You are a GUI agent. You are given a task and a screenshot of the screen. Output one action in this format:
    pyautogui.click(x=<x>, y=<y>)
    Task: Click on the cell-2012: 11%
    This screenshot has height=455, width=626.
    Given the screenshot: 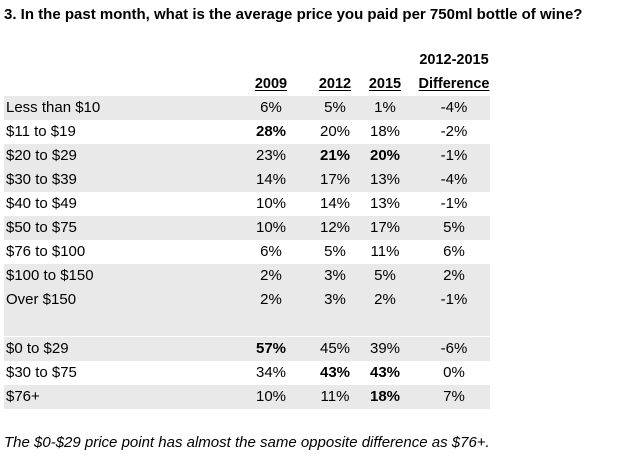 What is the action you would take?
    pyautogui.click(x=335, y=396)
    